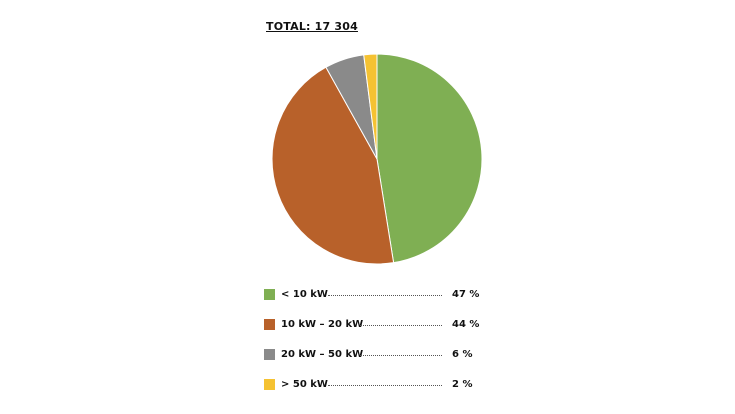 The image size is (735, 414). Describe the element at coordinates (304, 294) in the screenshot. I see `legend-label: < 10 kW` at that location.